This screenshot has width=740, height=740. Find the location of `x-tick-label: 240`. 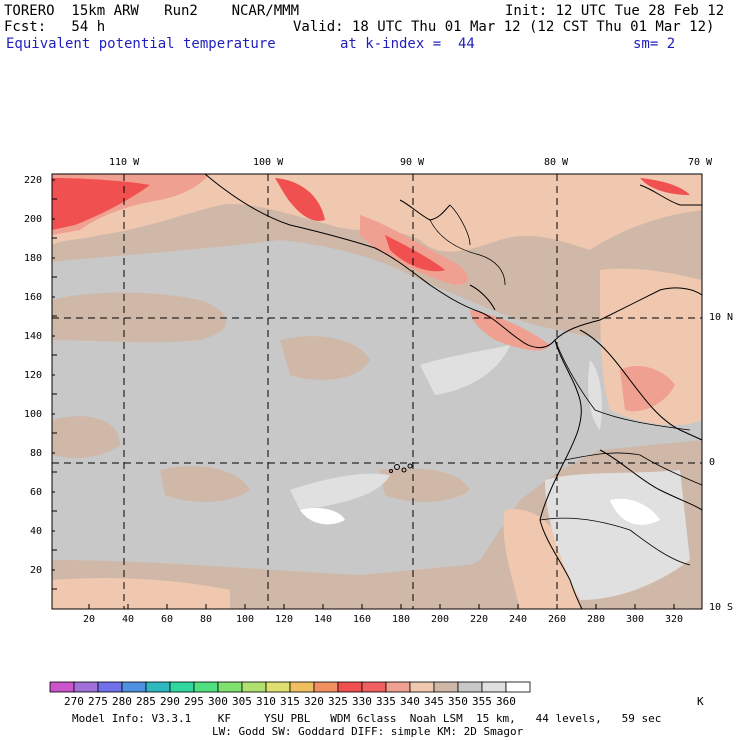

x-tick-label: 240 is located at coordinates (518, 619).